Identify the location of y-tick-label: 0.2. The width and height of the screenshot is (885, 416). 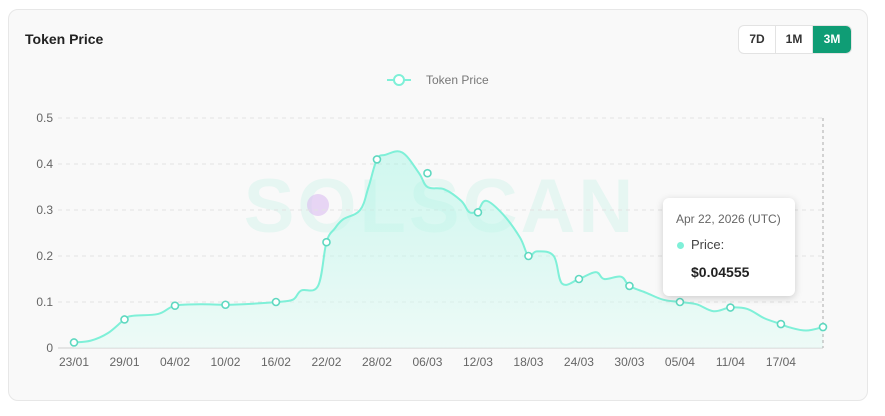
(44, 256).